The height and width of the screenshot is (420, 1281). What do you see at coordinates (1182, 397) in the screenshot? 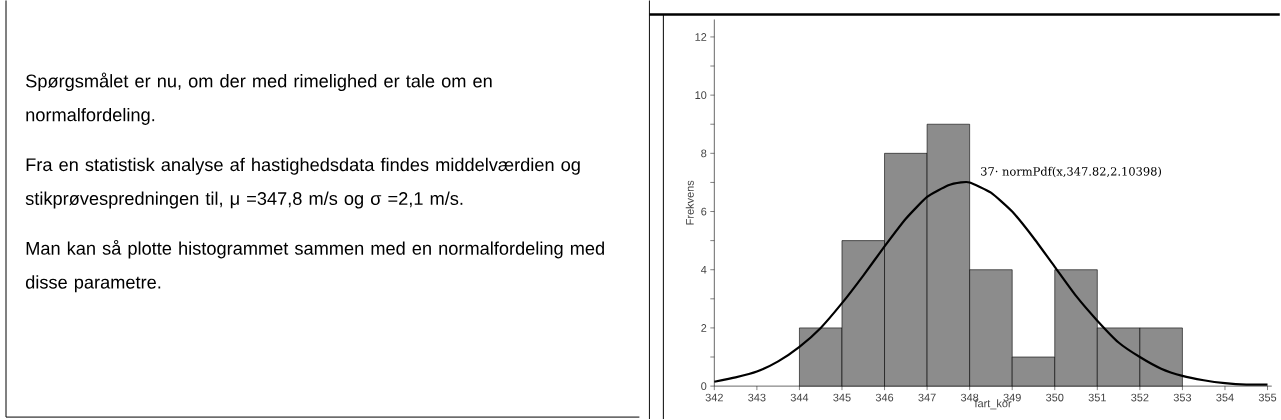
I see `x-tick-label: 353` at bounding box center [1182, 397].